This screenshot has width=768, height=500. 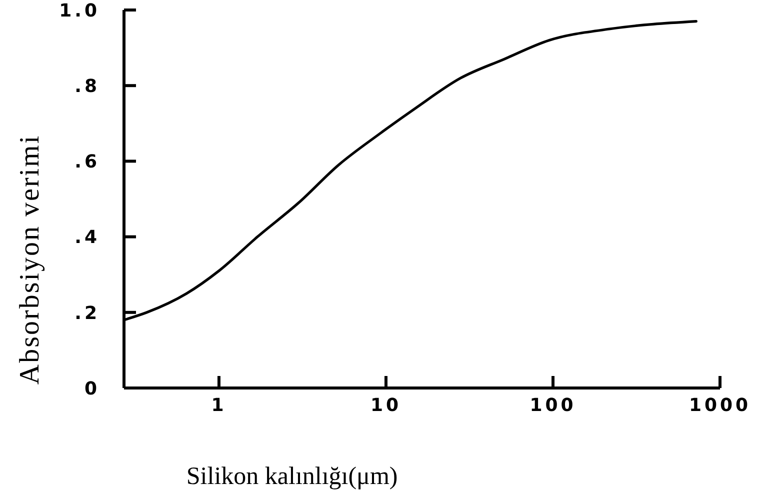 I want to click on y-tick-label: .6, so click(x=87, y=162).